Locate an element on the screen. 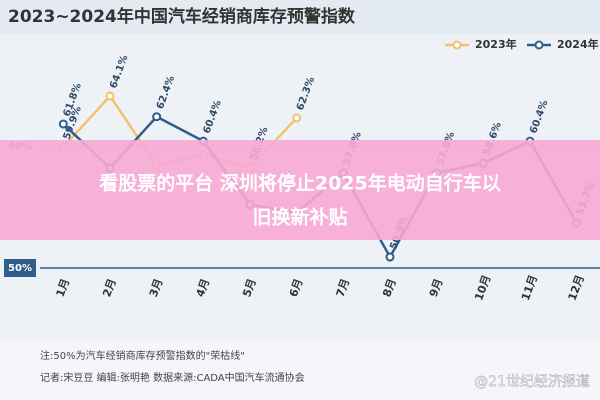 This screenshot has width=600, height=400. header-bg is located at coordinates (300, 17).